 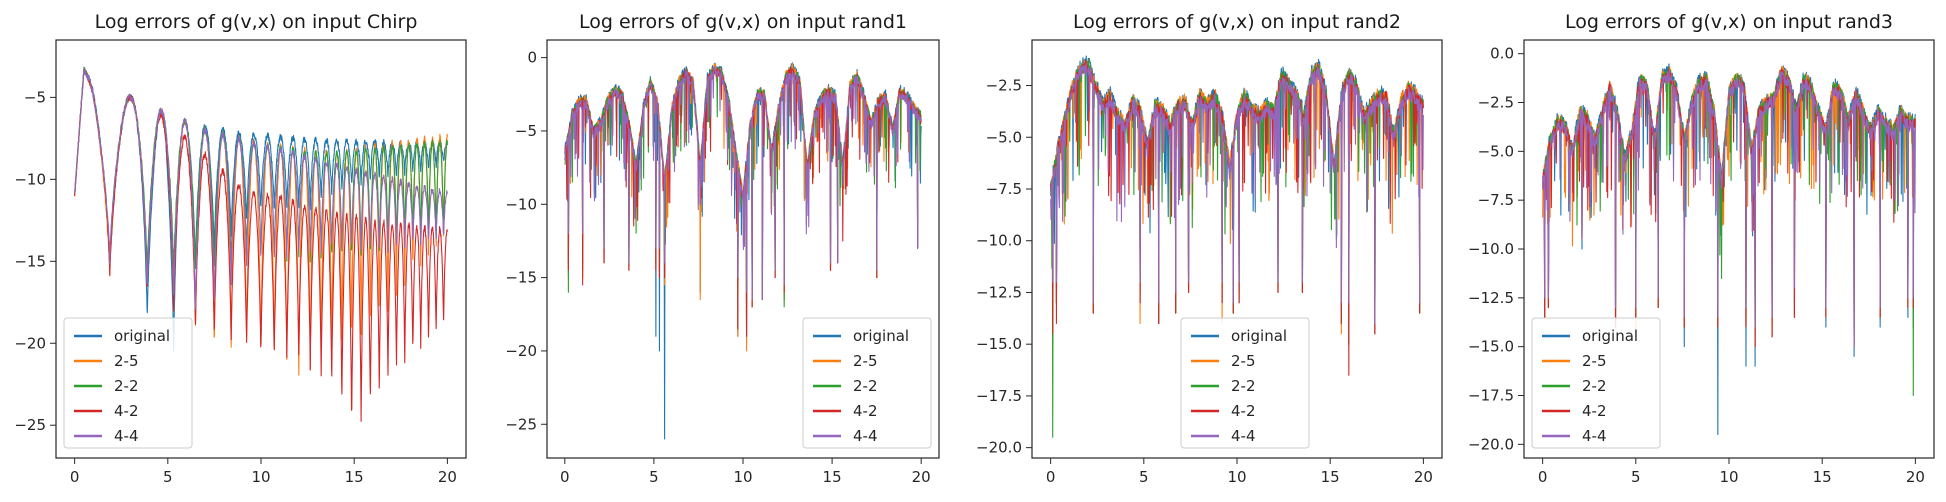 I want to click on y-tick-label: 0.0, so click(x=1502, y=54).